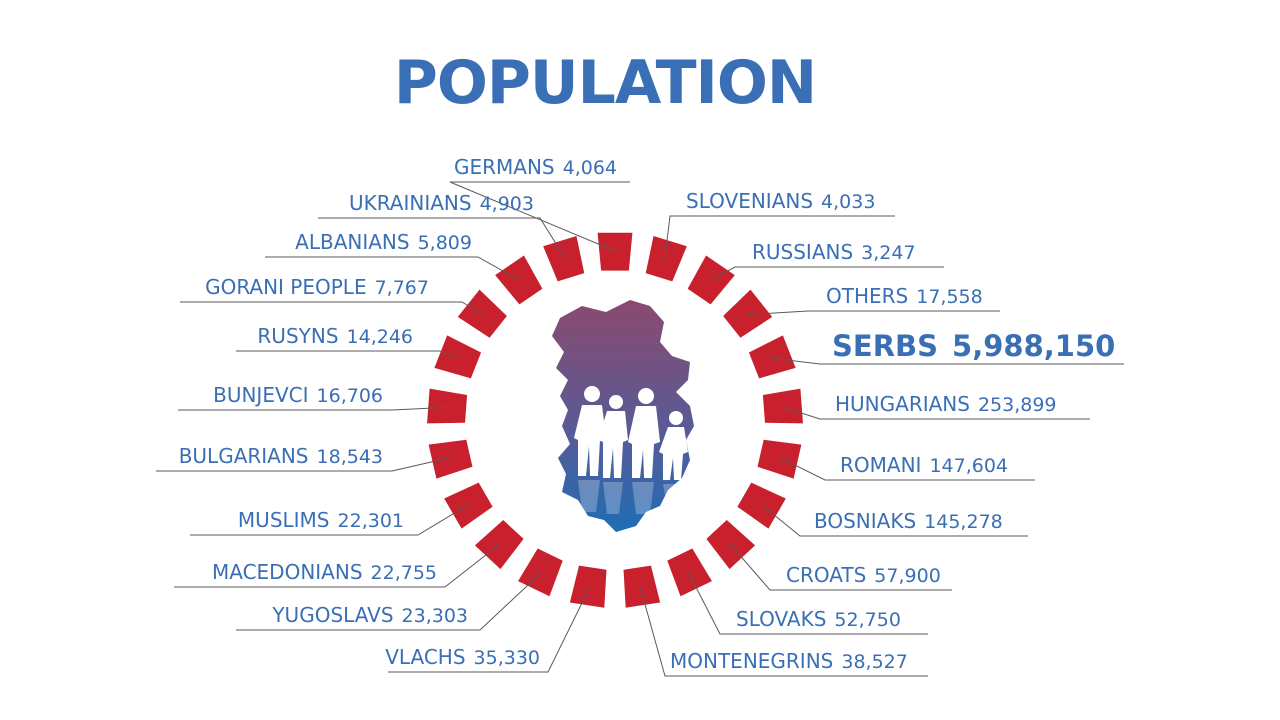 Image resolution: width=1280 pixels, height=720 pixels. Describe the element at coordinates (393, 268) in the screenshot. I see `leader-line-albanians` at that location.